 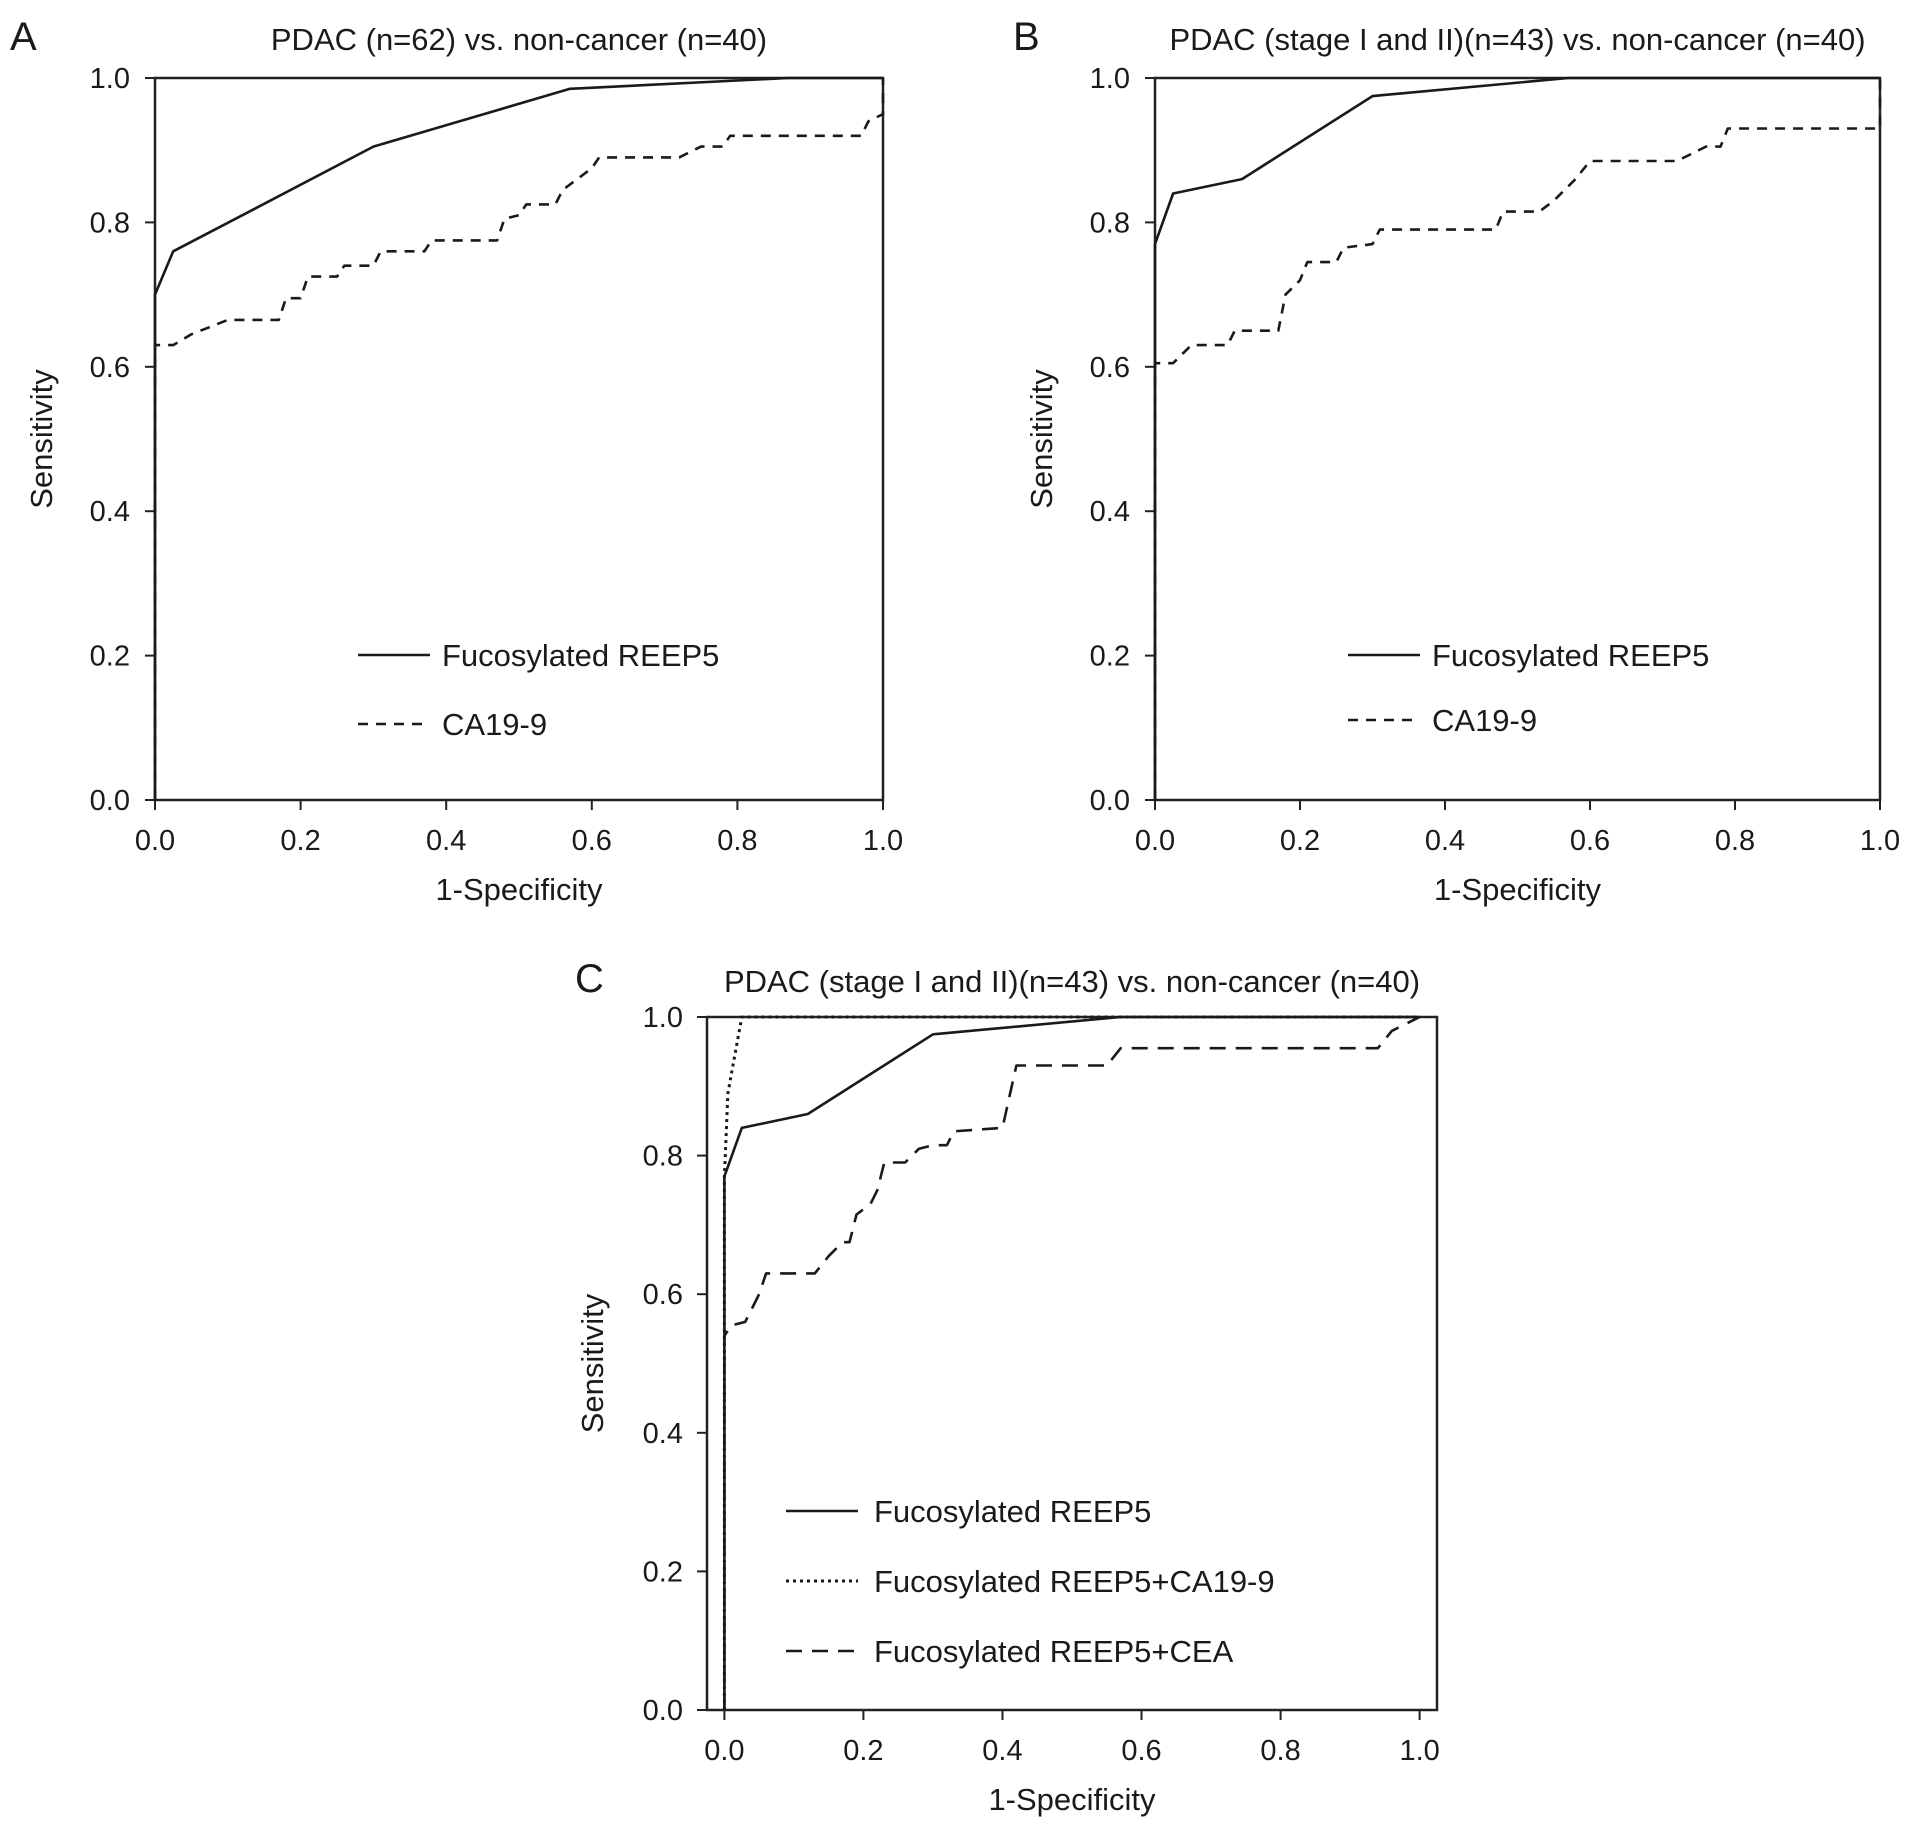 I want to click on y-axis-label-a: Sensitivity, so click(x=41, y=439).